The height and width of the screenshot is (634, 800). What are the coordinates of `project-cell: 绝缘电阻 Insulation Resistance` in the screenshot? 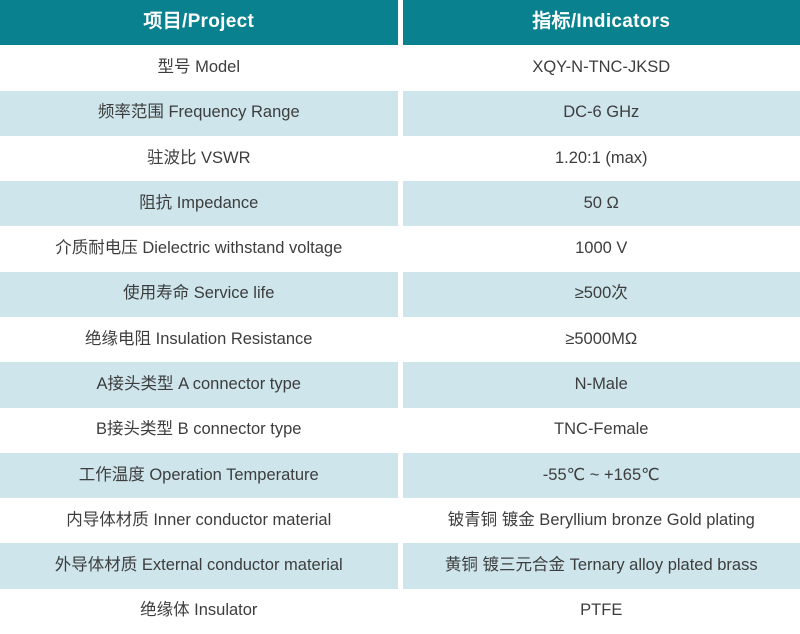 It's located at (199, 339).